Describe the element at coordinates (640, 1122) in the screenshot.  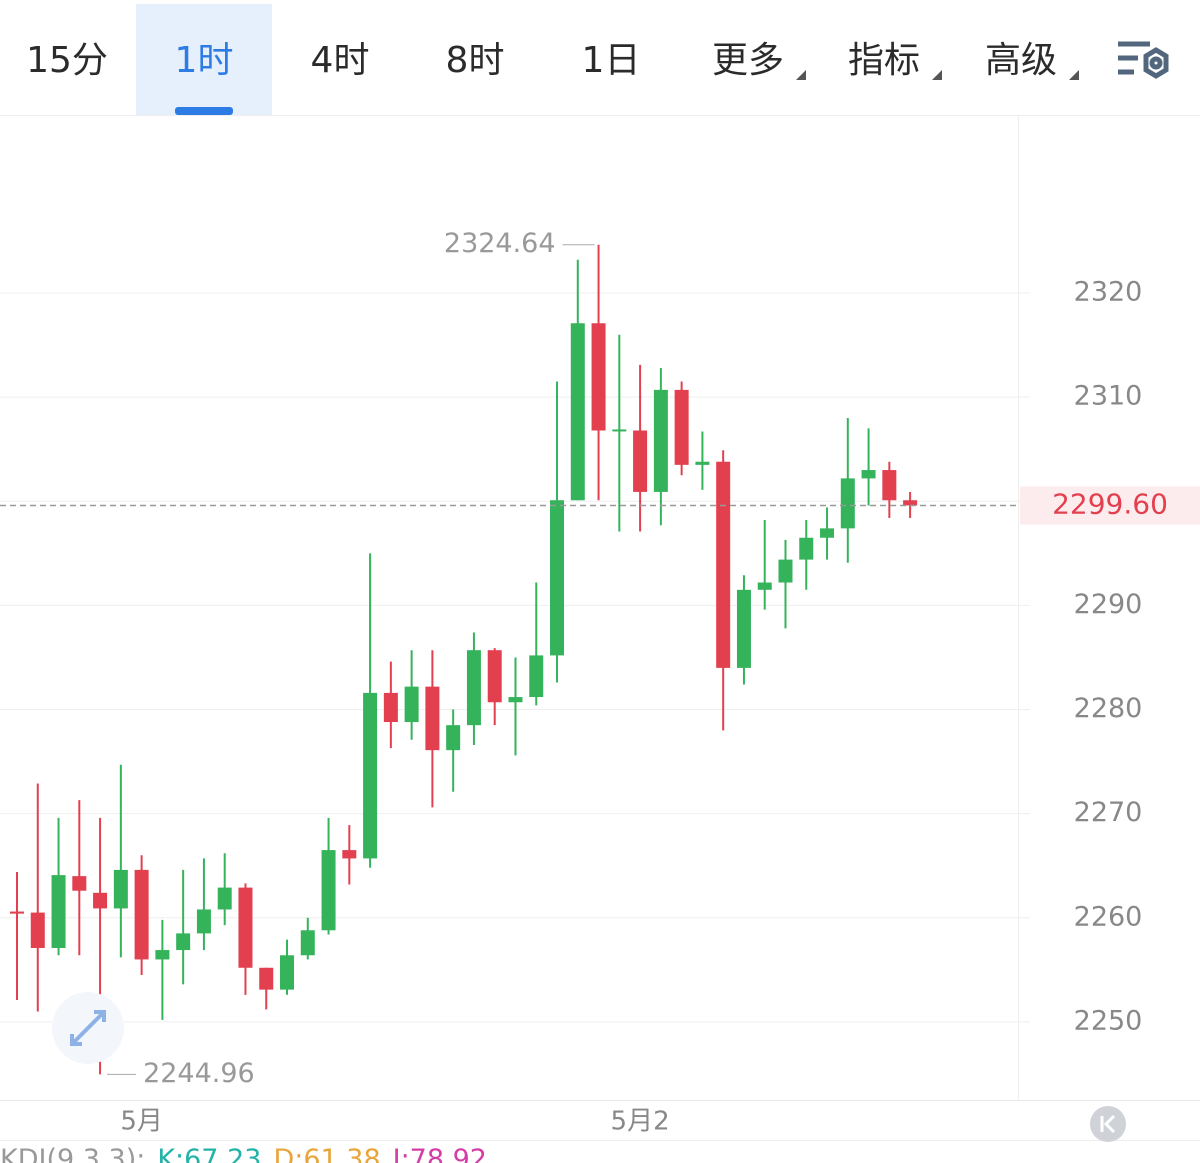
I see `x-tick-label: 5月2` at that location.